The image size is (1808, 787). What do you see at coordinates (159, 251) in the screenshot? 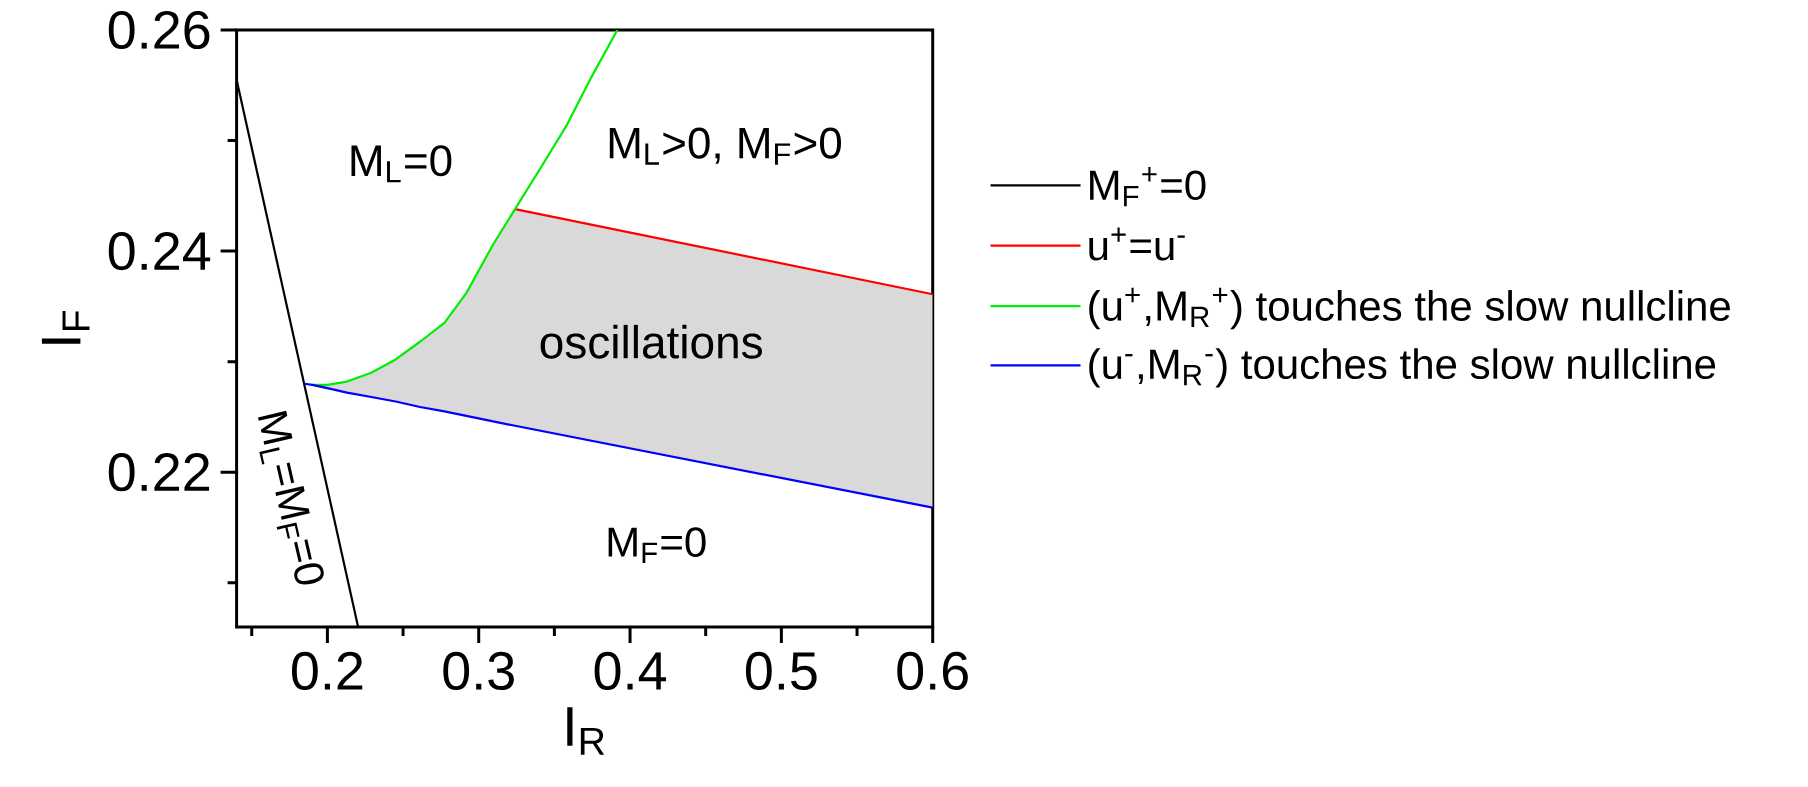
I see `y-tick-label: 0.24` at bounding box center [159, 251].